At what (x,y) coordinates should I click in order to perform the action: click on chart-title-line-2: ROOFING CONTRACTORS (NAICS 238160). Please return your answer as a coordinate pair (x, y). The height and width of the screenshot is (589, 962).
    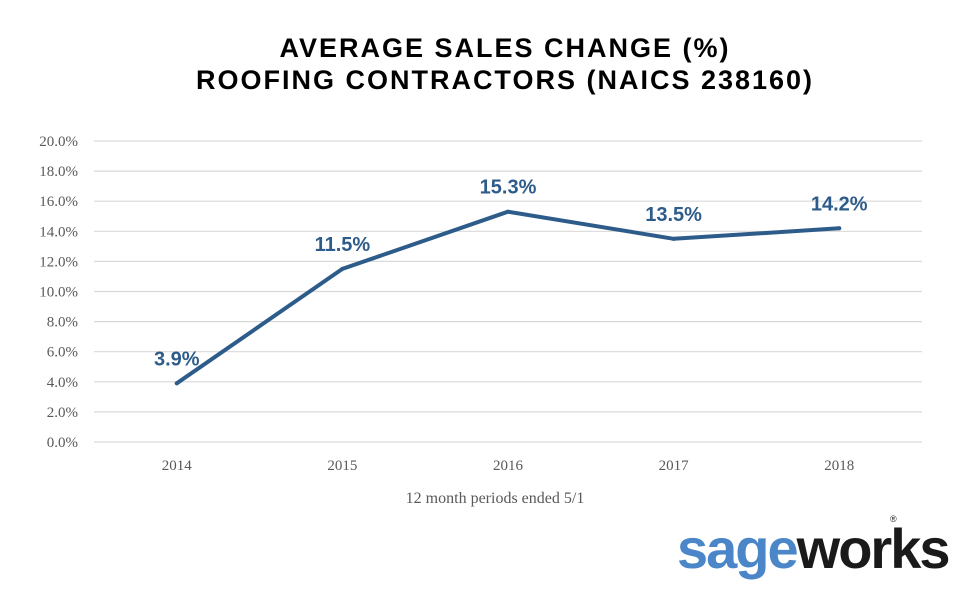
    Looking at the image, I should click on (505, 80).